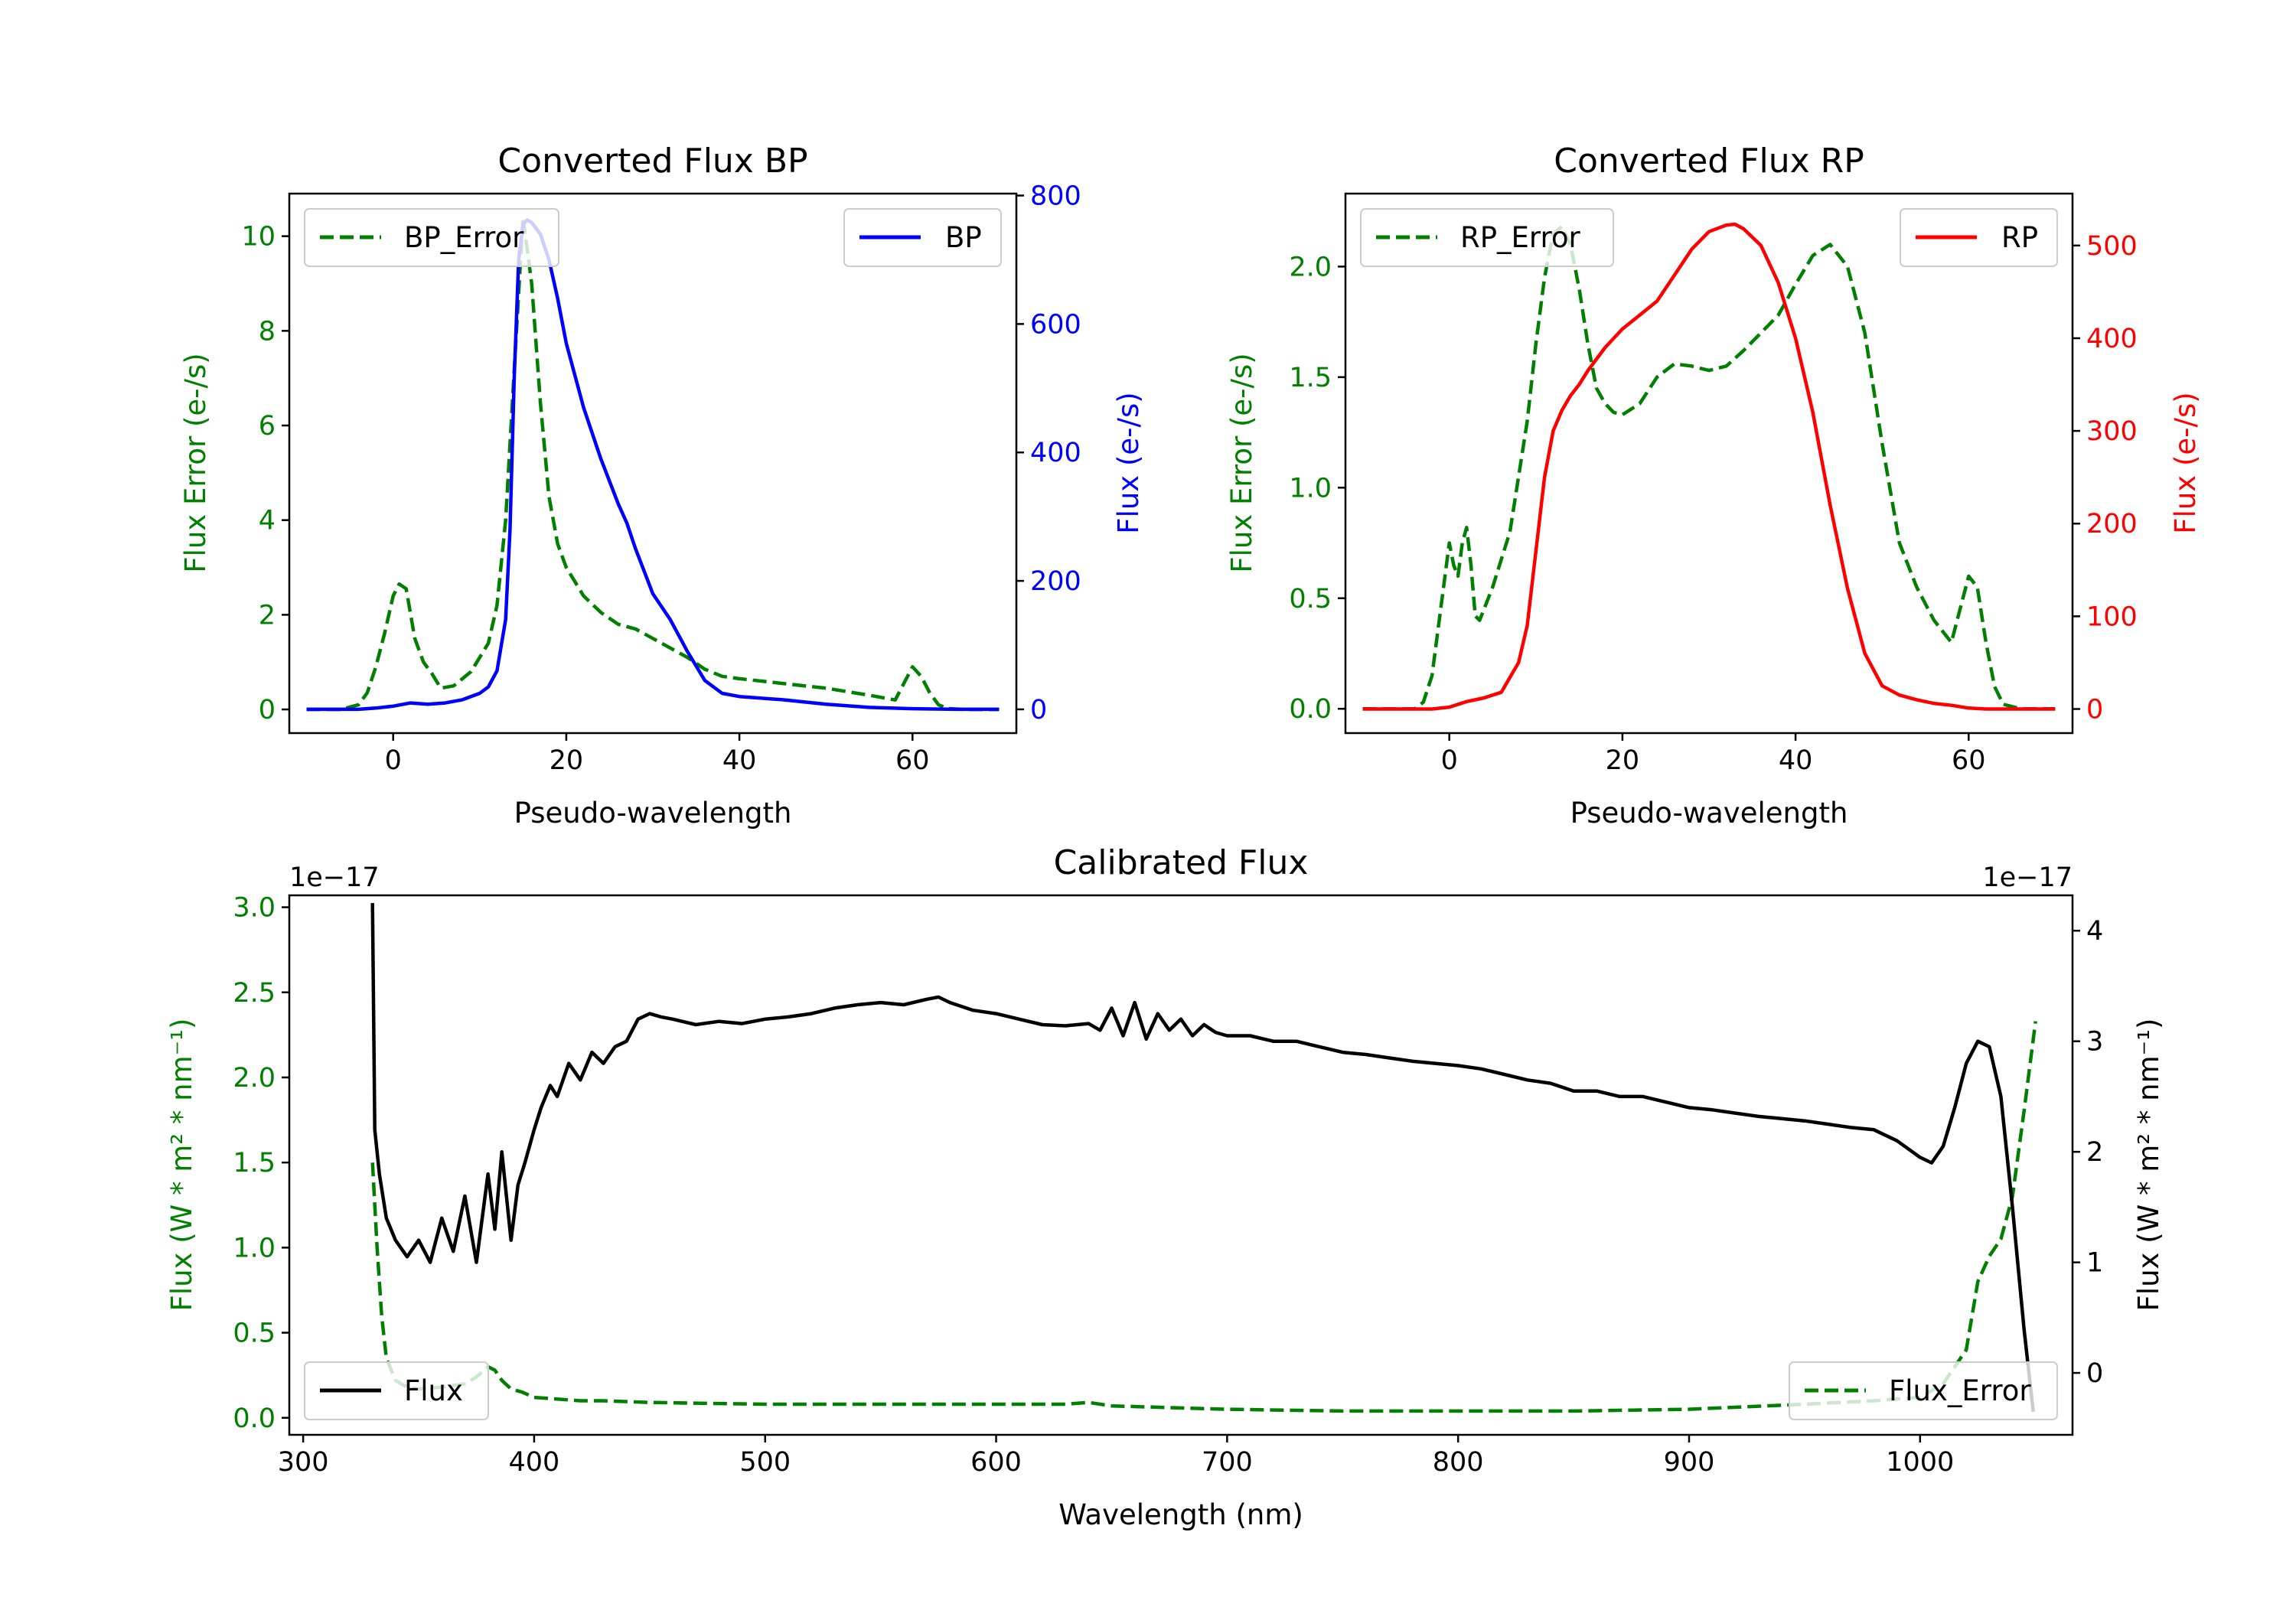  Describe the element at coordinates (1310, 709) in the screenshot. I see `chart-rp-ytick-left-label: 0.0` at that location.